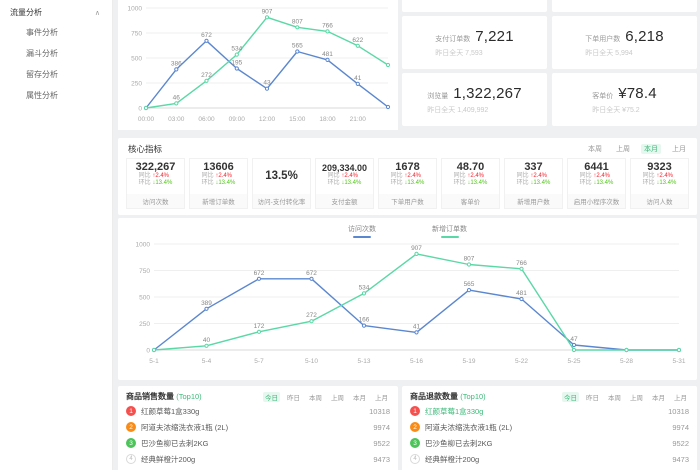  I want to click on refund-product-row-1: 1 红颜草莓1盒330g 10318, so click(549, 411).